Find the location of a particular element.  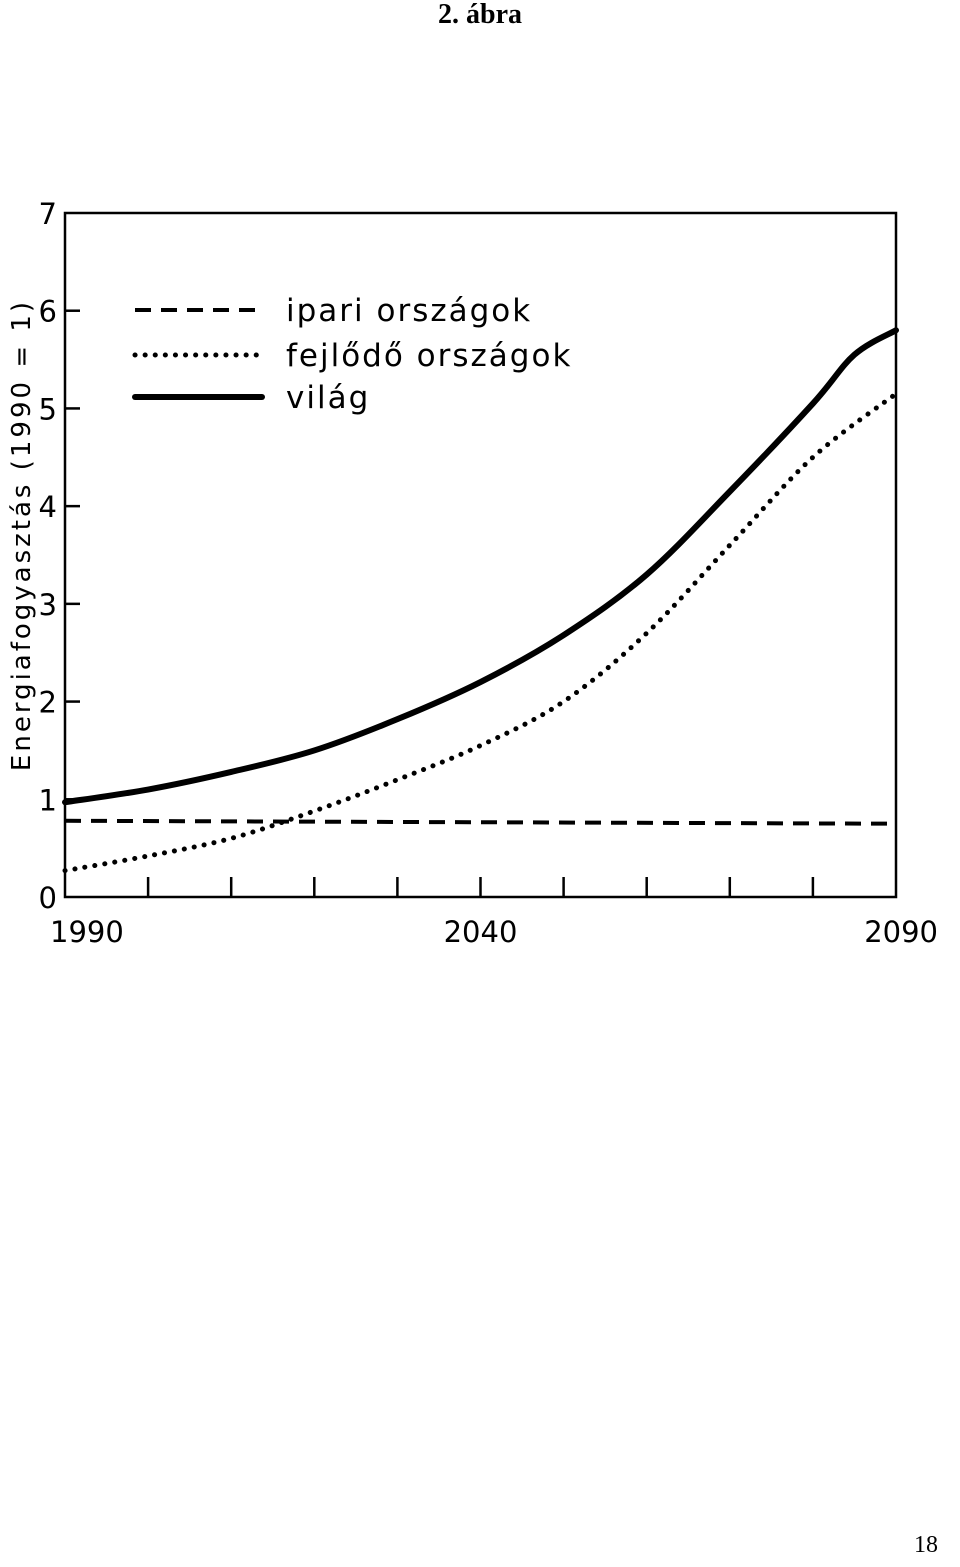

y-tick-label: 4 is located at coordinates (48, 507).